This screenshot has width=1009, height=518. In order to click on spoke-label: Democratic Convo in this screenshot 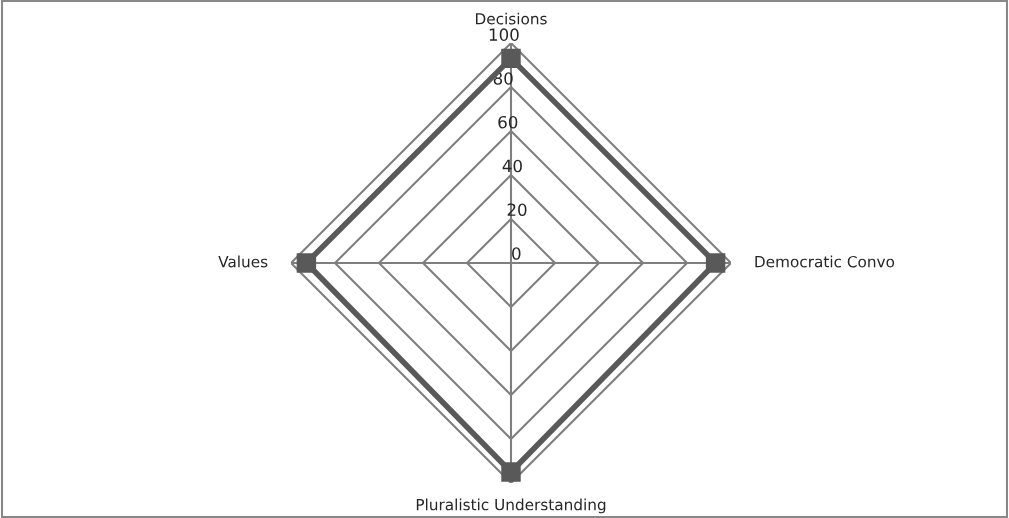, I will do `click(825, 261)`.